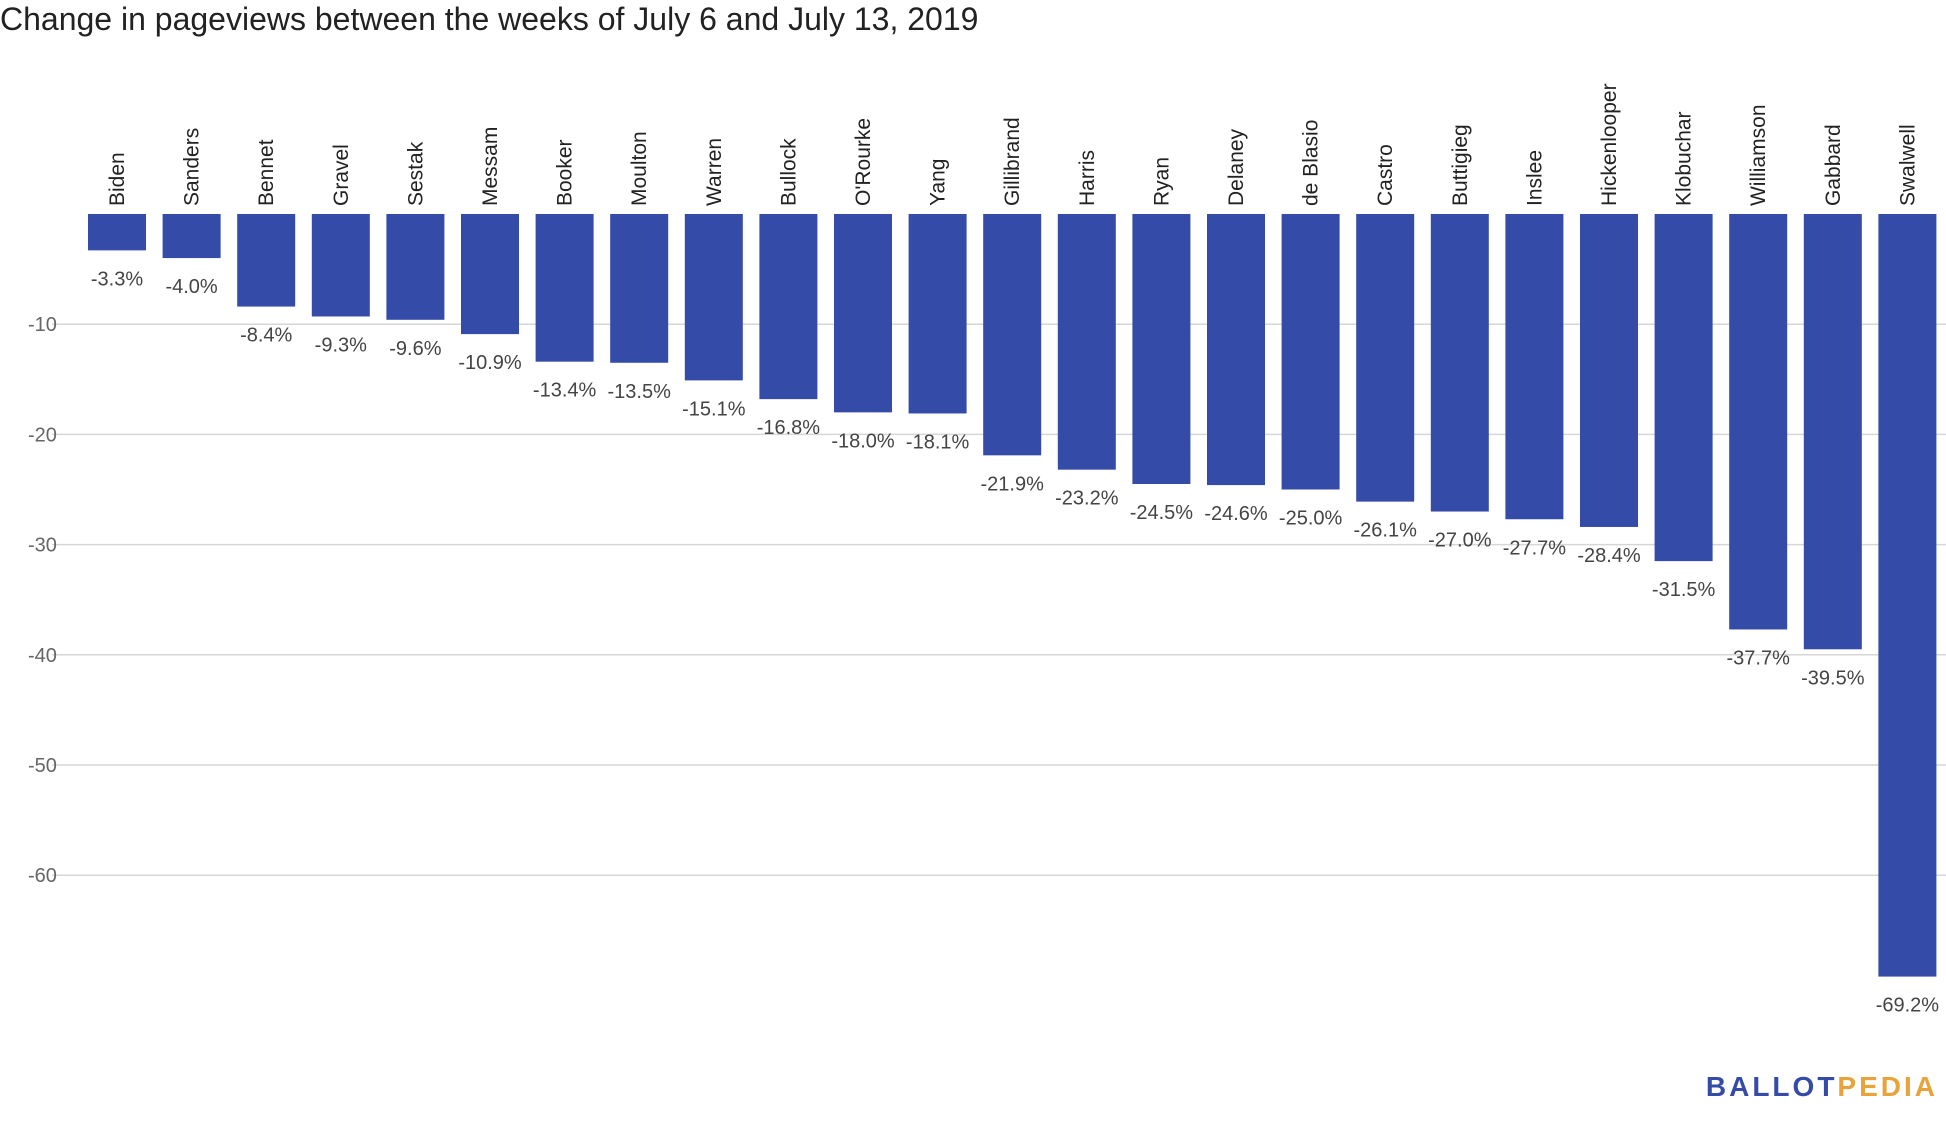 Image resolution: width=1946 pixels, height=1124 pixels. I want to click on bar-biden, so click(117, 232).